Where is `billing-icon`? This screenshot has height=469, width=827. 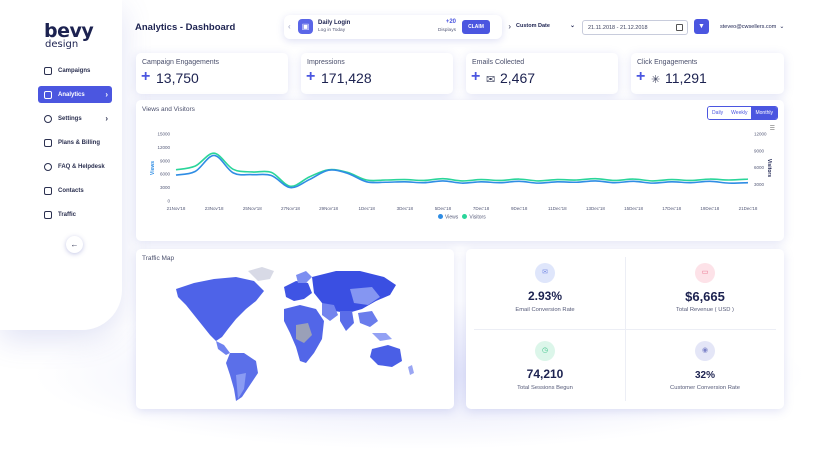 billing-icon is located at coordinates (48, 142).